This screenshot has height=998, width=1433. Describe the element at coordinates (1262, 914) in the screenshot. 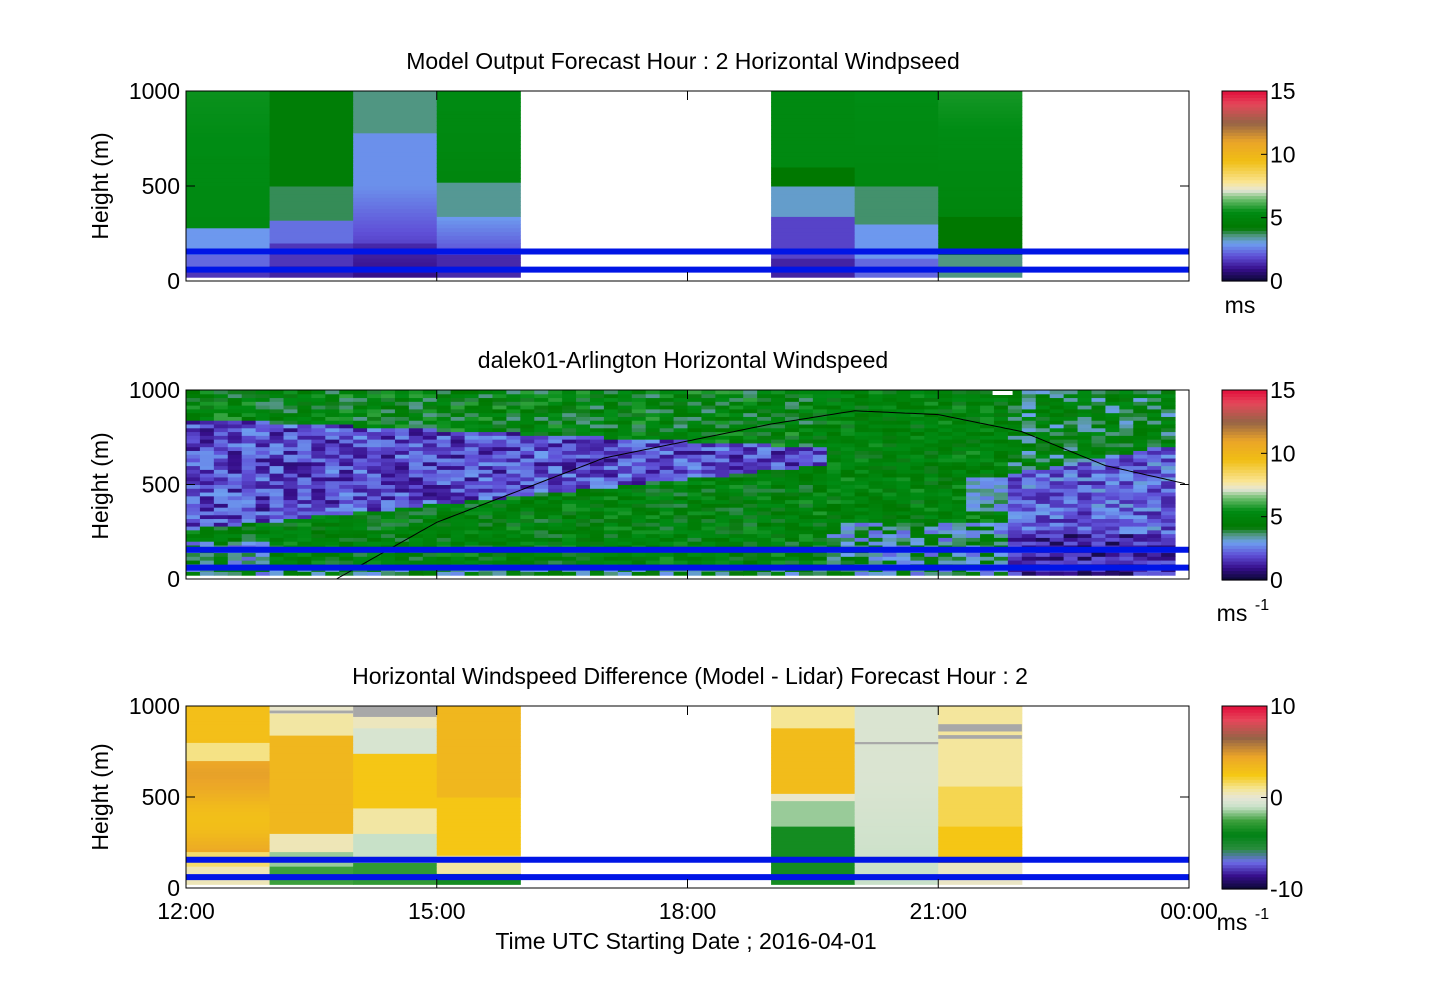

I see `colorbar-unit-exp-difference: -1` at that location.